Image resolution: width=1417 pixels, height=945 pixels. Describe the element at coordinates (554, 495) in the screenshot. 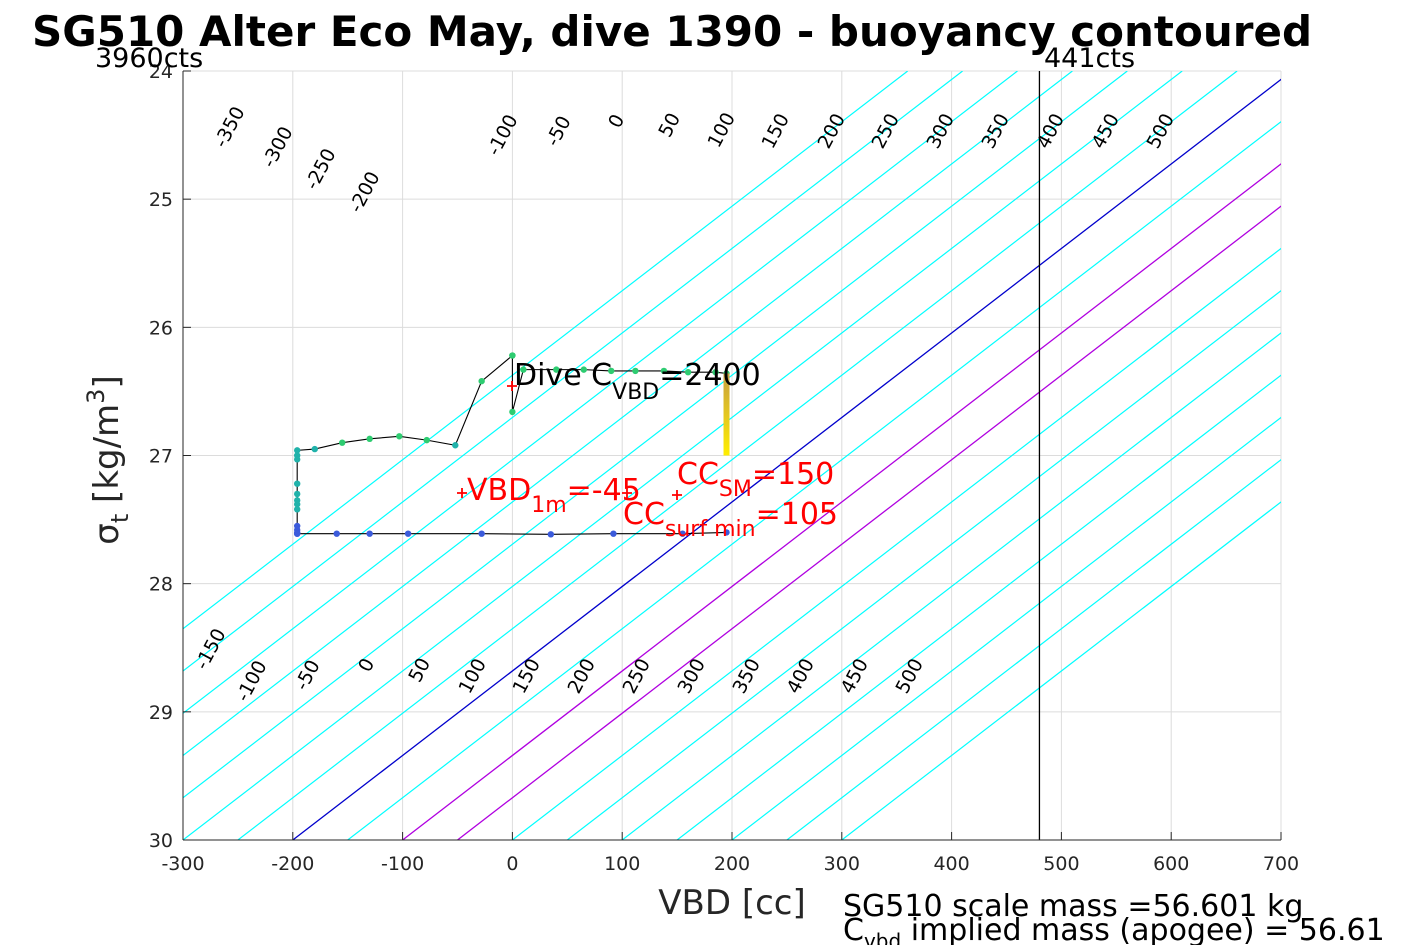

I see `vbd-1m-annotation: VBD1m=-45` at that location.